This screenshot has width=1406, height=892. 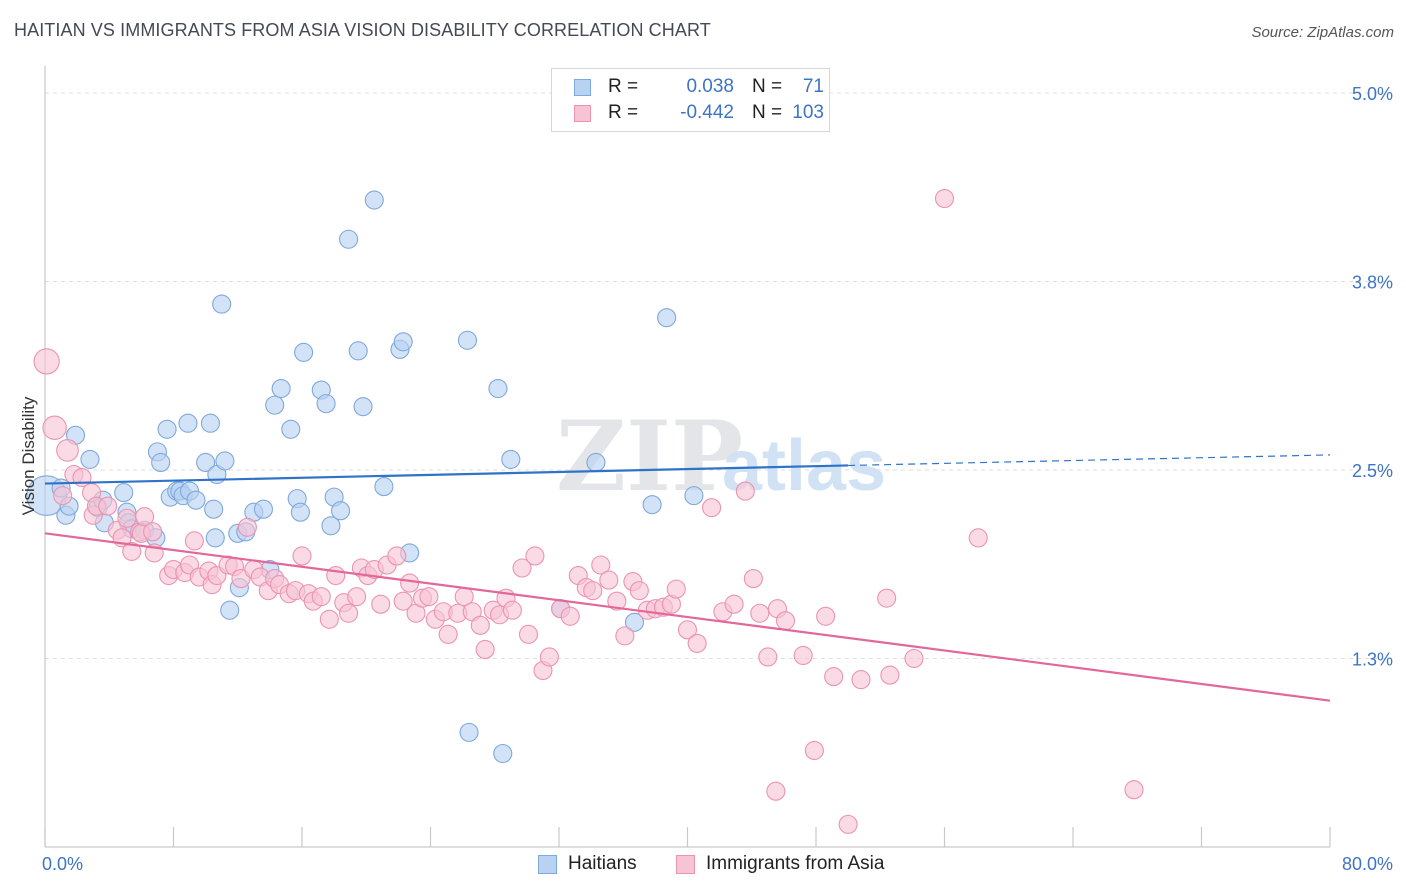 What do you see at coordinates (28, 455) in the screenshot?
I see `y-axis-label: Vision Disability` at bounding box center [28, 455].